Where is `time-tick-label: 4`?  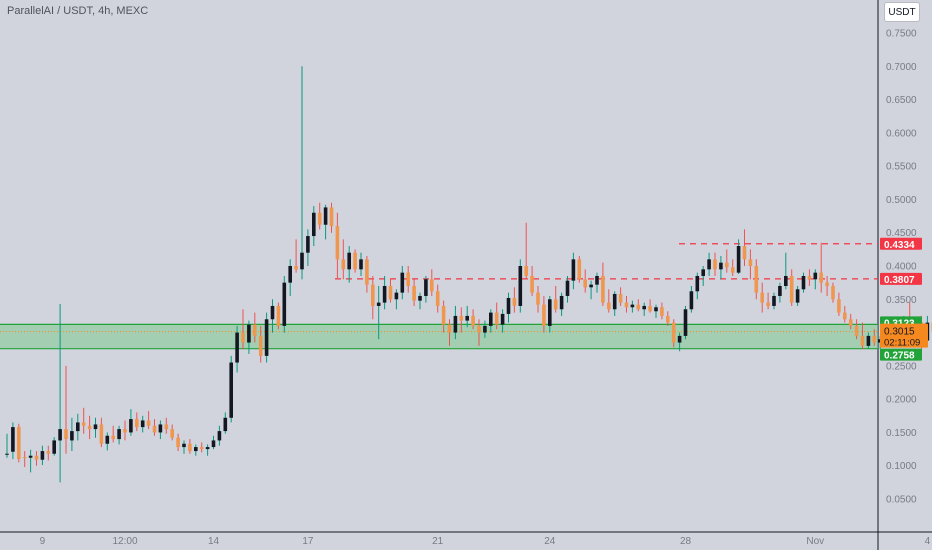 time-tick-label: 4 is located at coordinates (928, 541).